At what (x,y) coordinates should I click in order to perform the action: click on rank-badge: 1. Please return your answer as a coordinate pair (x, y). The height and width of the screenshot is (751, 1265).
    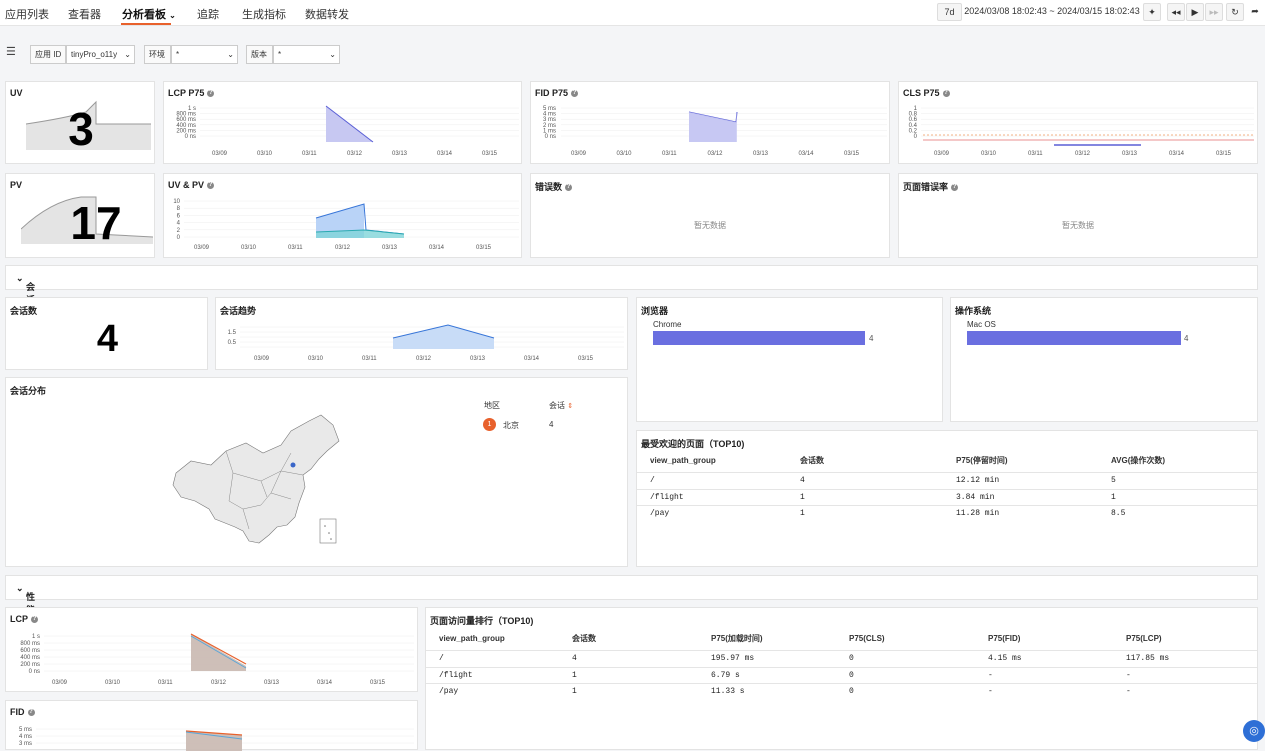
    Looking at the image, I should click on (489, 424).